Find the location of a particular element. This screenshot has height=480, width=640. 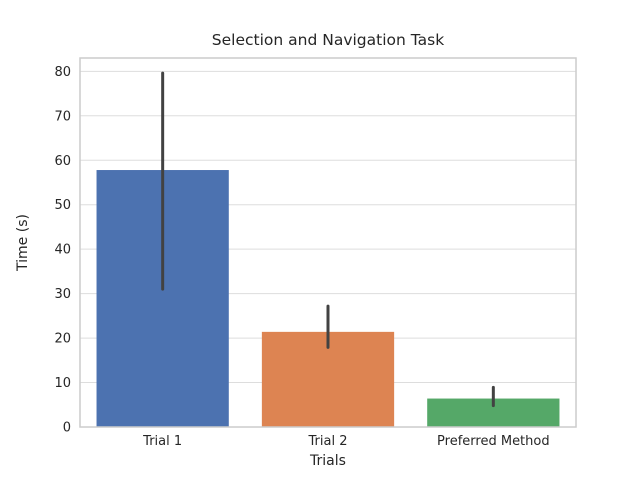

y-tick-label: 10 is located at coordinates (62, 383).